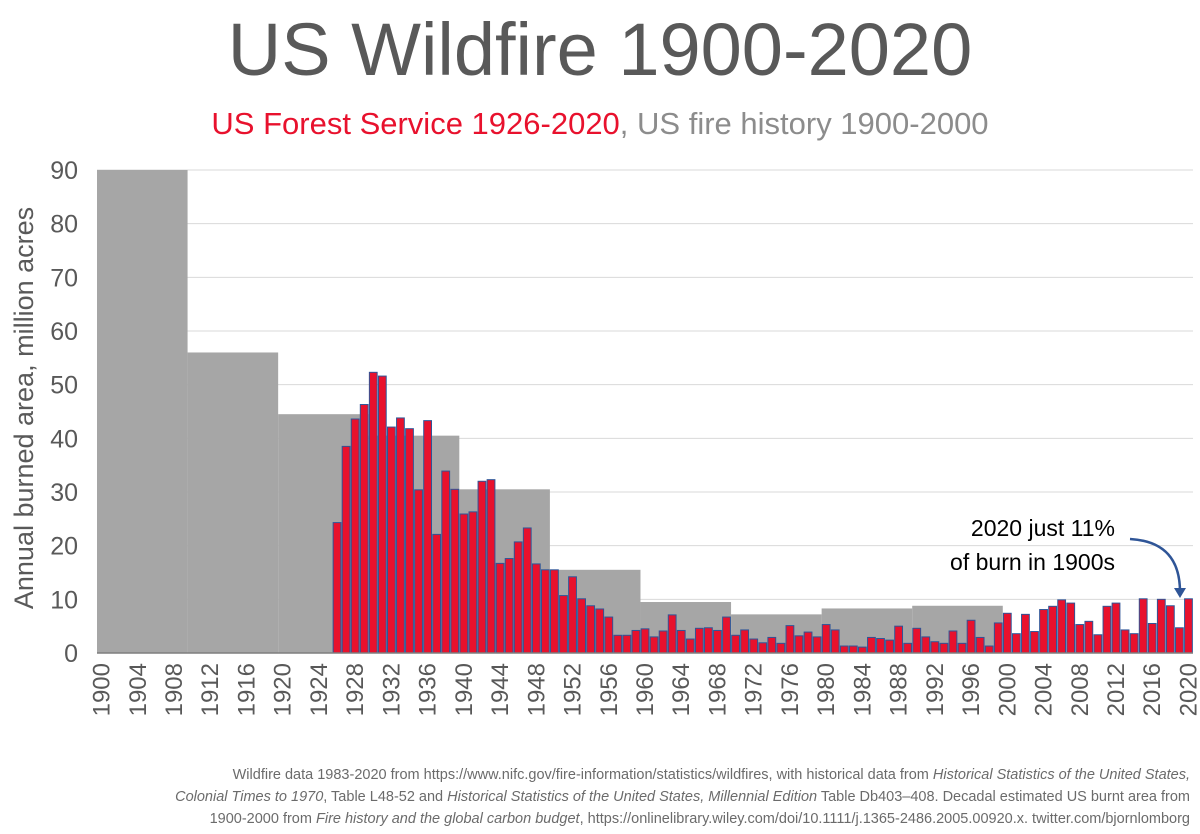  I want to click on subtitle-fire-history: US fire history 1900-2000, so click(813, 123).